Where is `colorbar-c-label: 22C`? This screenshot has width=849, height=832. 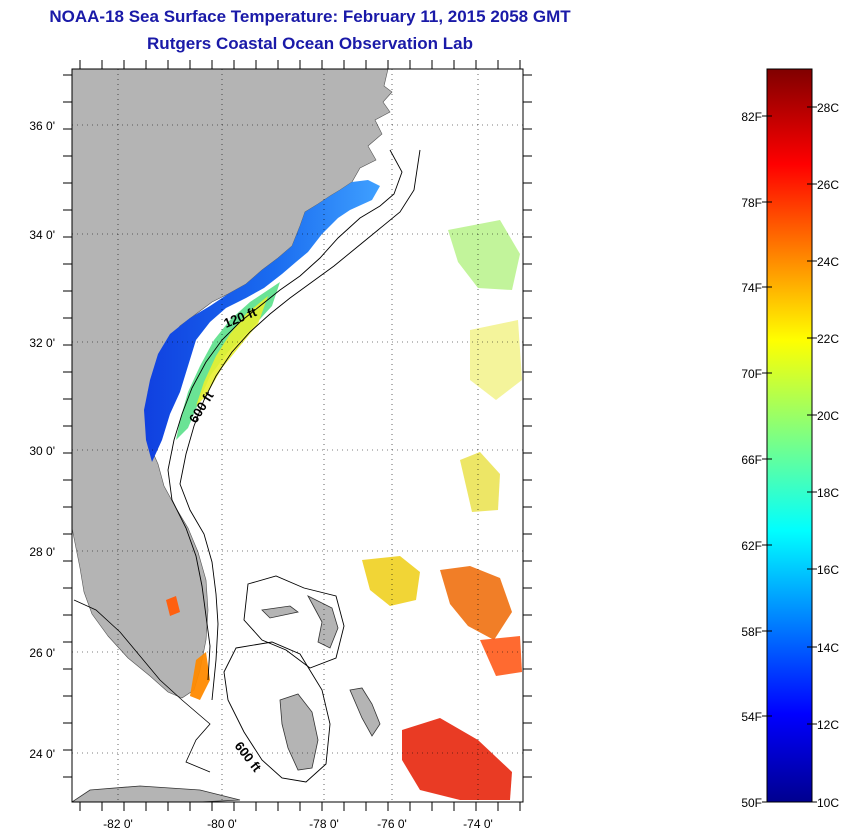 colorbar-c-label: 22C is located at coordinates (828, 339).